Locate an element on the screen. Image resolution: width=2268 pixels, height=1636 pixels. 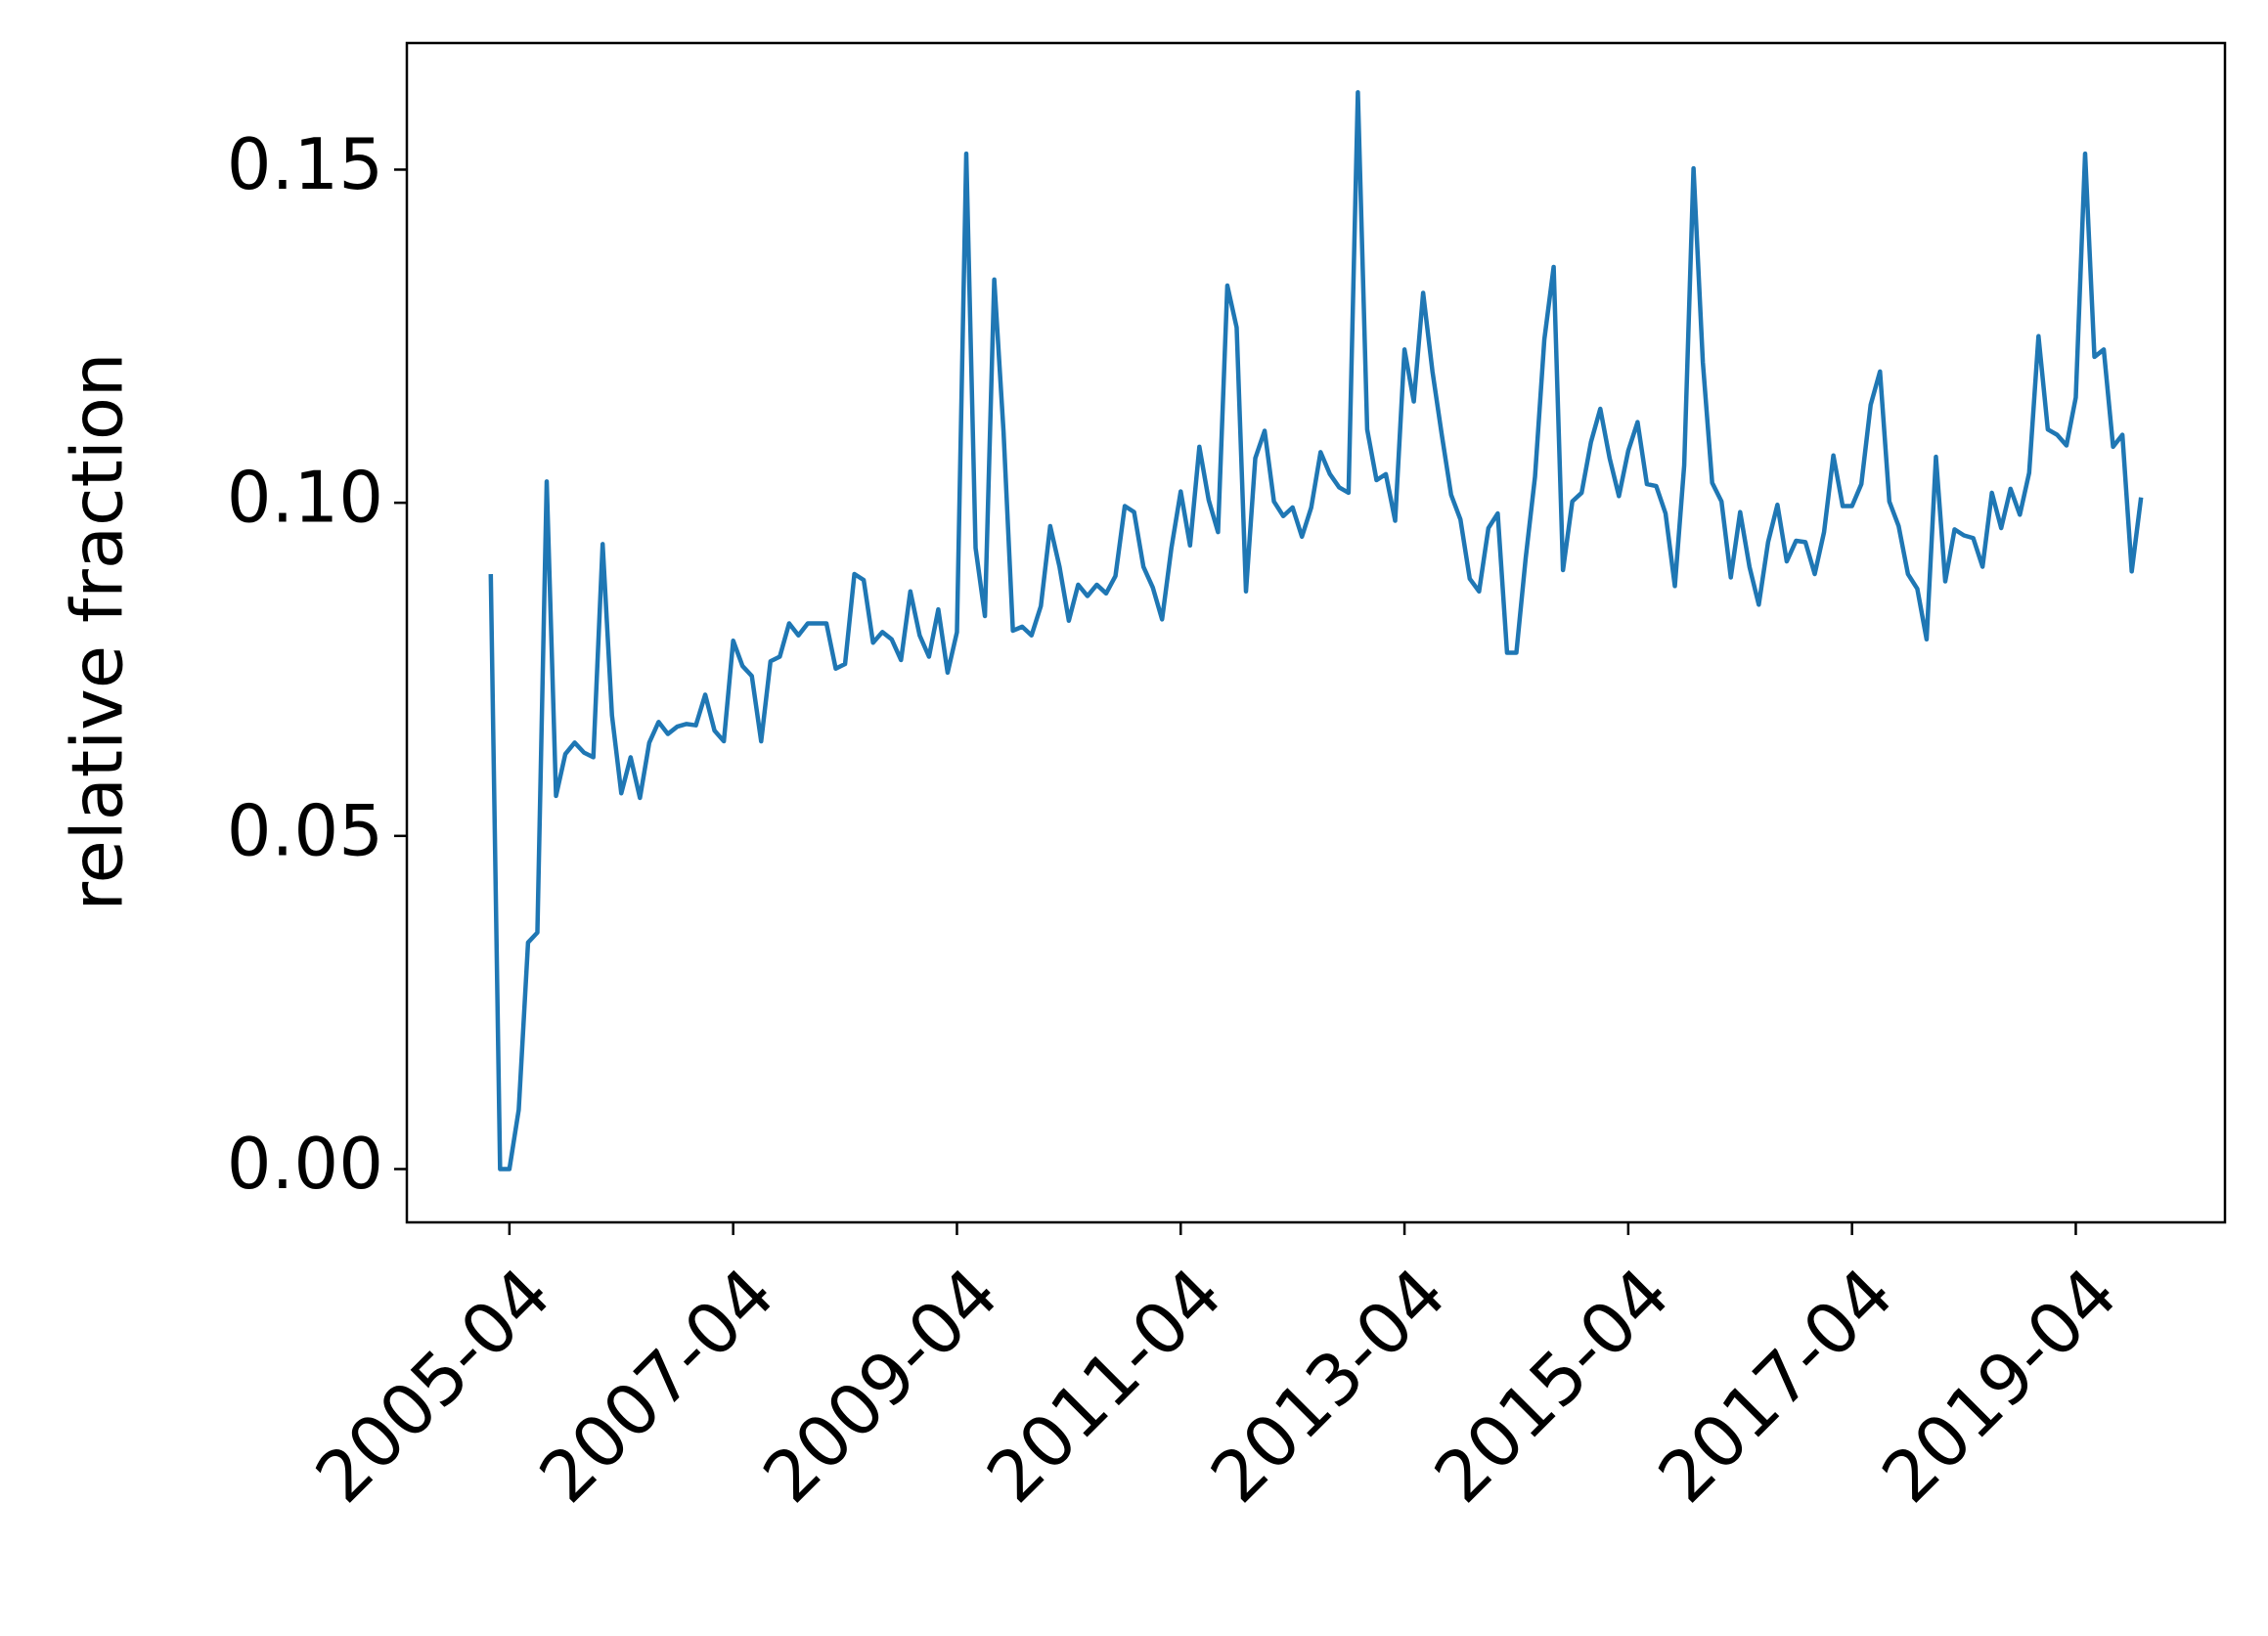
y-tick-label: 0.05 is located at coordinates (305, 830).